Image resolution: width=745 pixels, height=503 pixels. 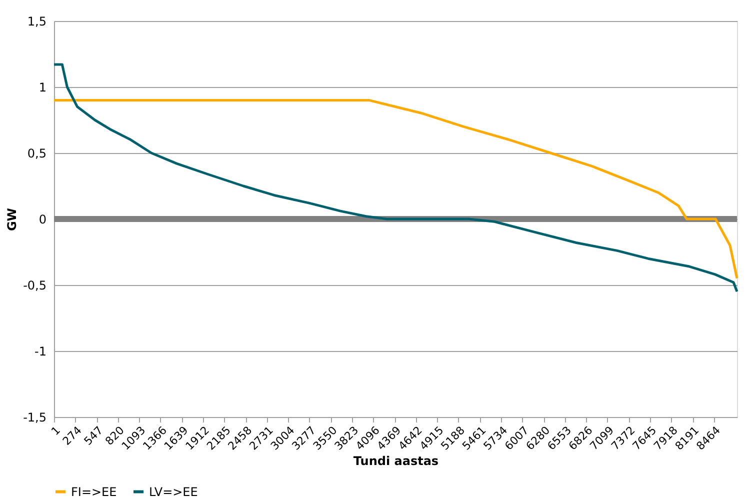 What do you see at coordinates (36, 153) in the screenshot?
I see `y-tick-label: 0,5` at bounding box center [36, 153].